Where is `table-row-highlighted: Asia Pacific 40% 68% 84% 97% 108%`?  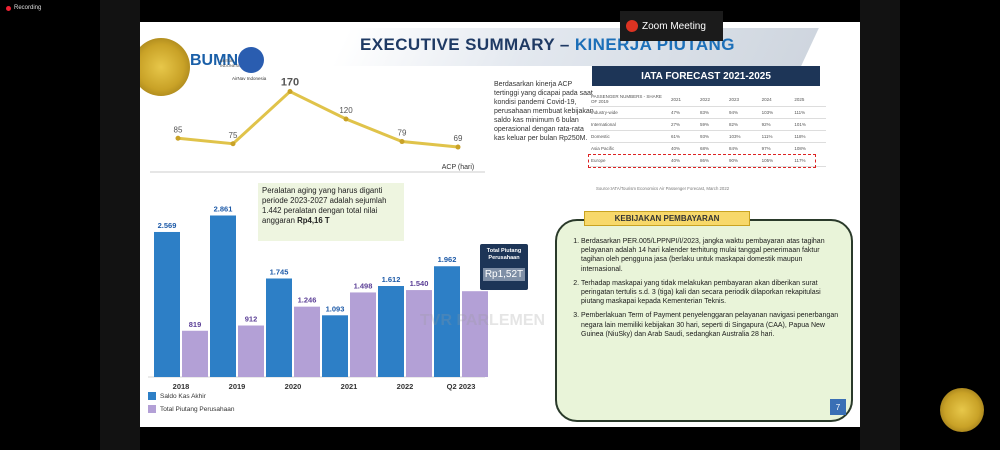
table-row-highlighted: Asia Pacific 40% 68% 84% 97% 108% is located at coordinates (708, 149).